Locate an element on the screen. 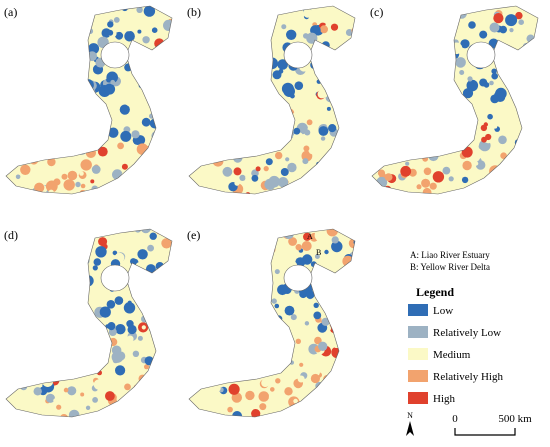  panel-label: (c) is located at coordinates (376, 12).